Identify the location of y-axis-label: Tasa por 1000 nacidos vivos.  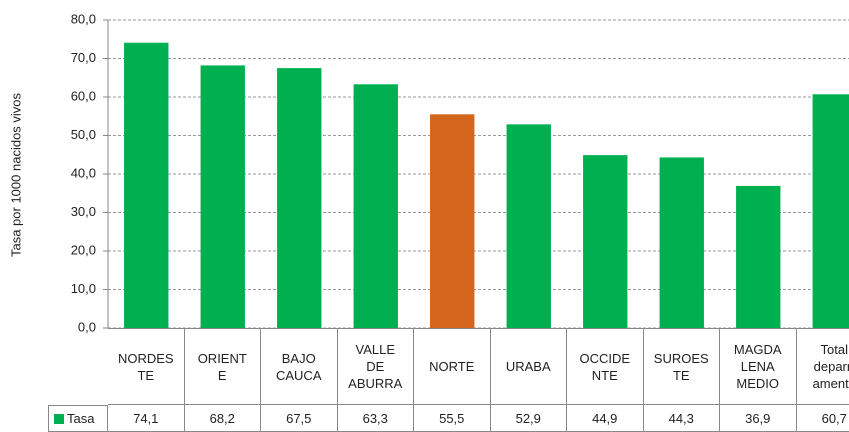
(15, 174).